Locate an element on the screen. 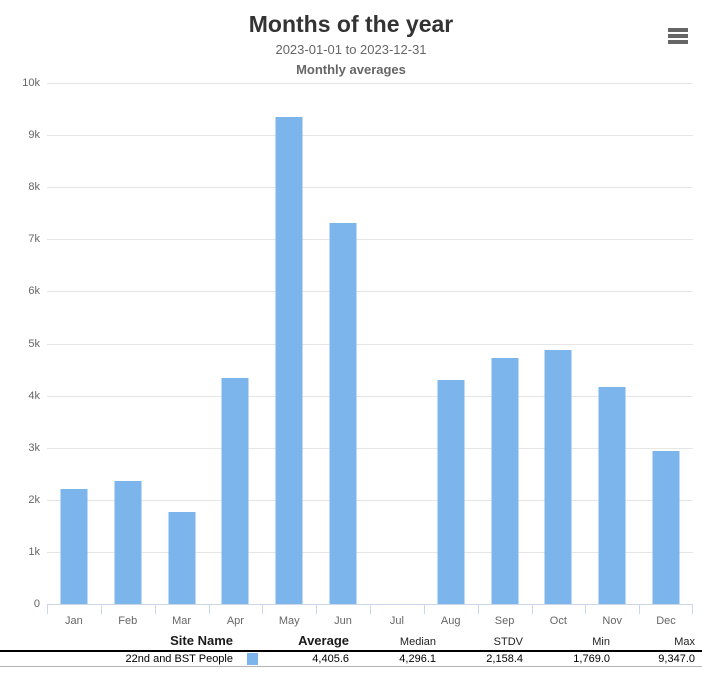 Image resolution: width=702 pixels, height=677 pixels. y-axis-label: 10k is located at coordinates (31, 83).